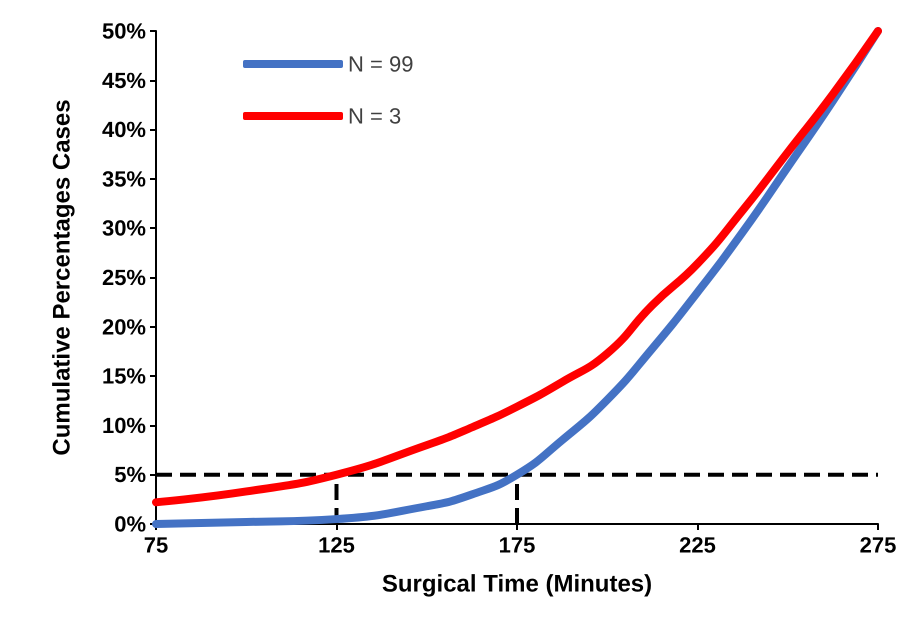 The height and width of the screenshot is (636, 924). I want to click on y-tick-label: 45%, so click(124, 80).